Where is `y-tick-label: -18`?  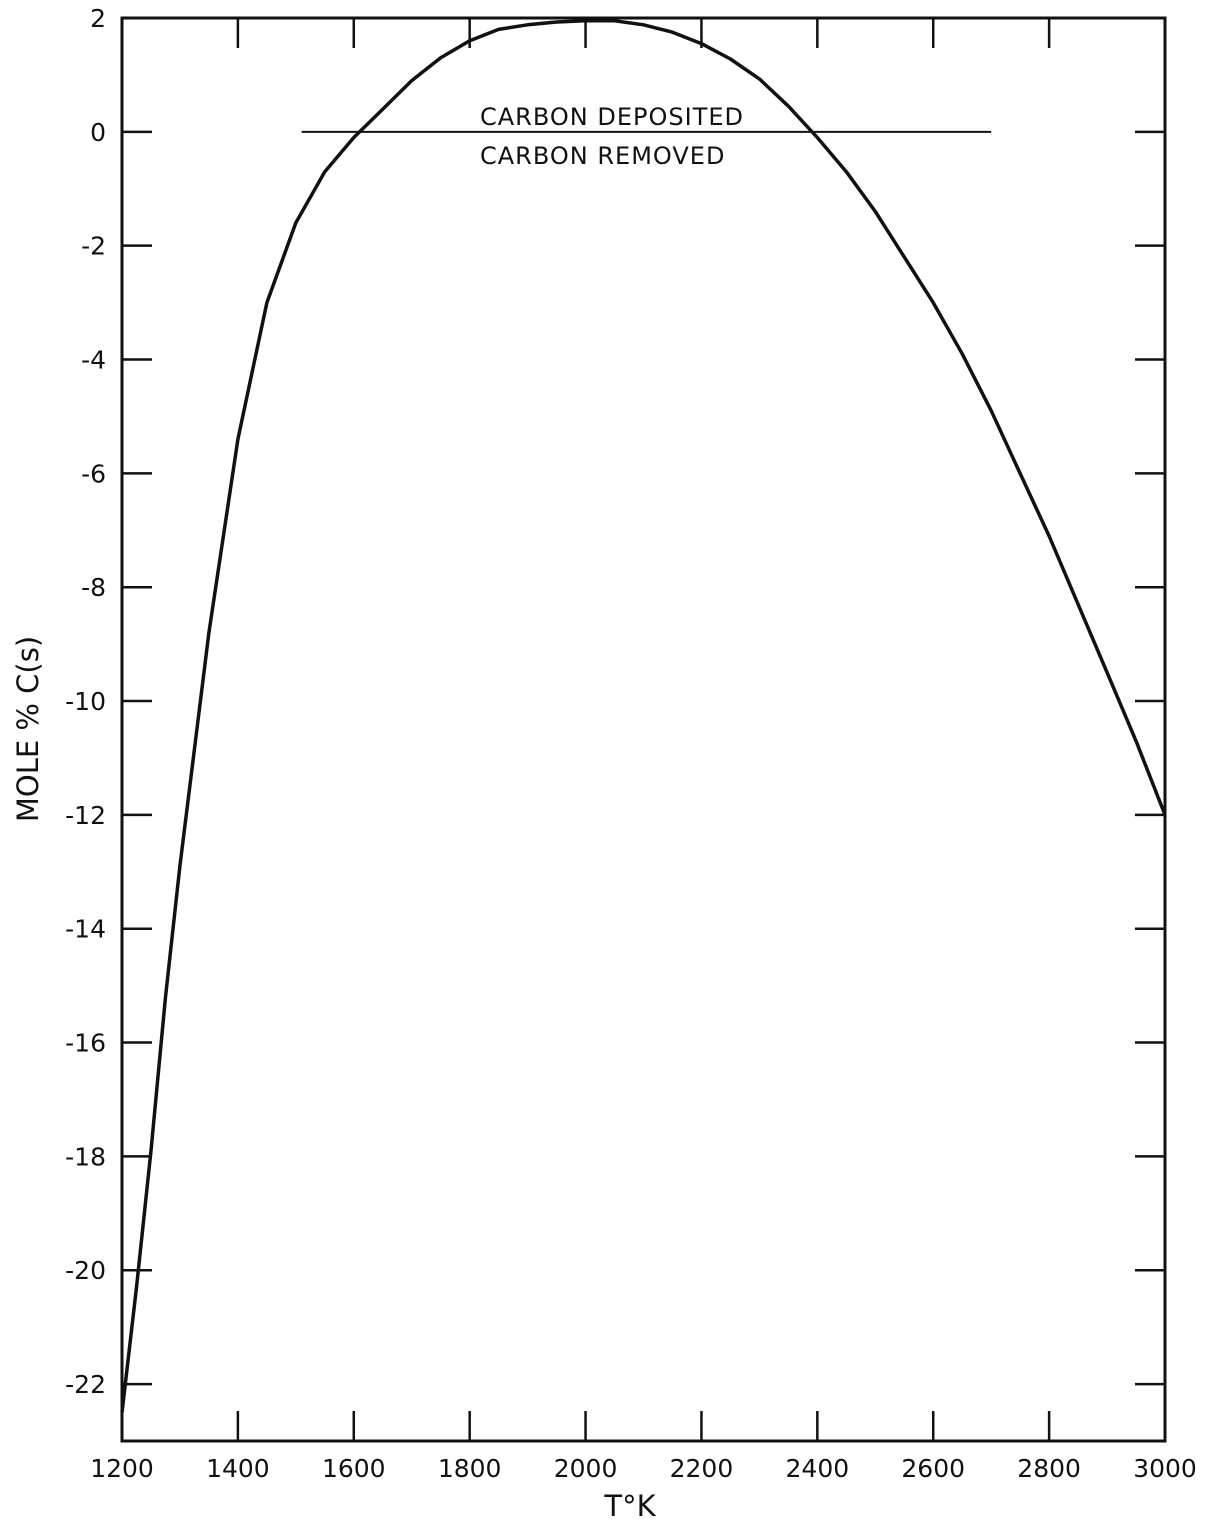 y-tick-label: -18 is located at coordinates (85, 1156).